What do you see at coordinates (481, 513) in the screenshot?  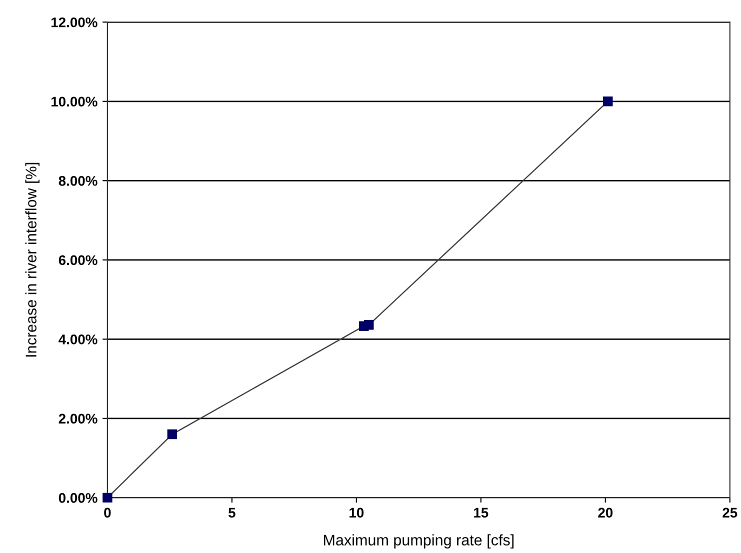 I see `x-tick-label: 15` at bounding box center [481, 513].